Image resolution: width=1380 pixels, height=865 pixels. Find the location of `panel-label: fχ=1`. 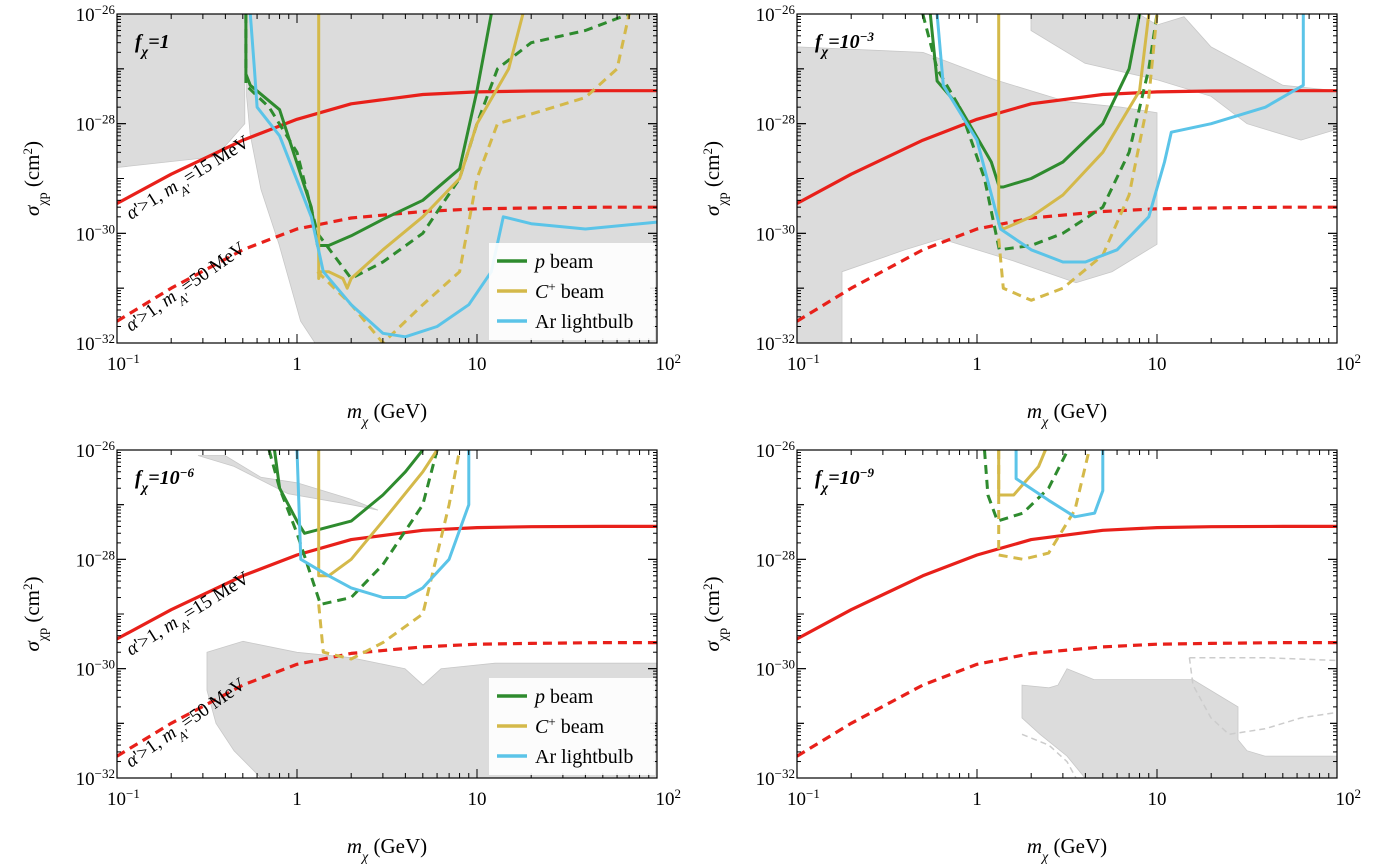

panel-label: fχ=1 is located at coordinates (152, 45).